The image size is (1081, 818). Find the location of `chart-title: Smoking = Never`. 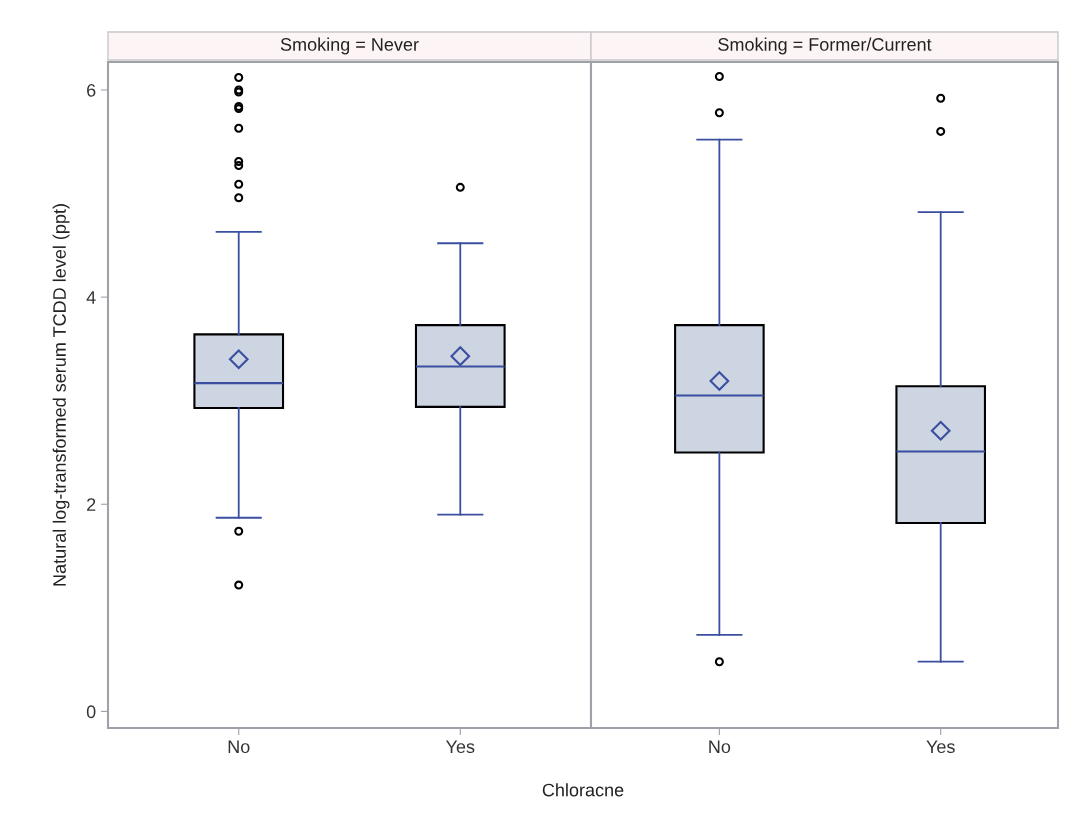

chart-title: Smoking = Never is located at coordinates (349, 46).